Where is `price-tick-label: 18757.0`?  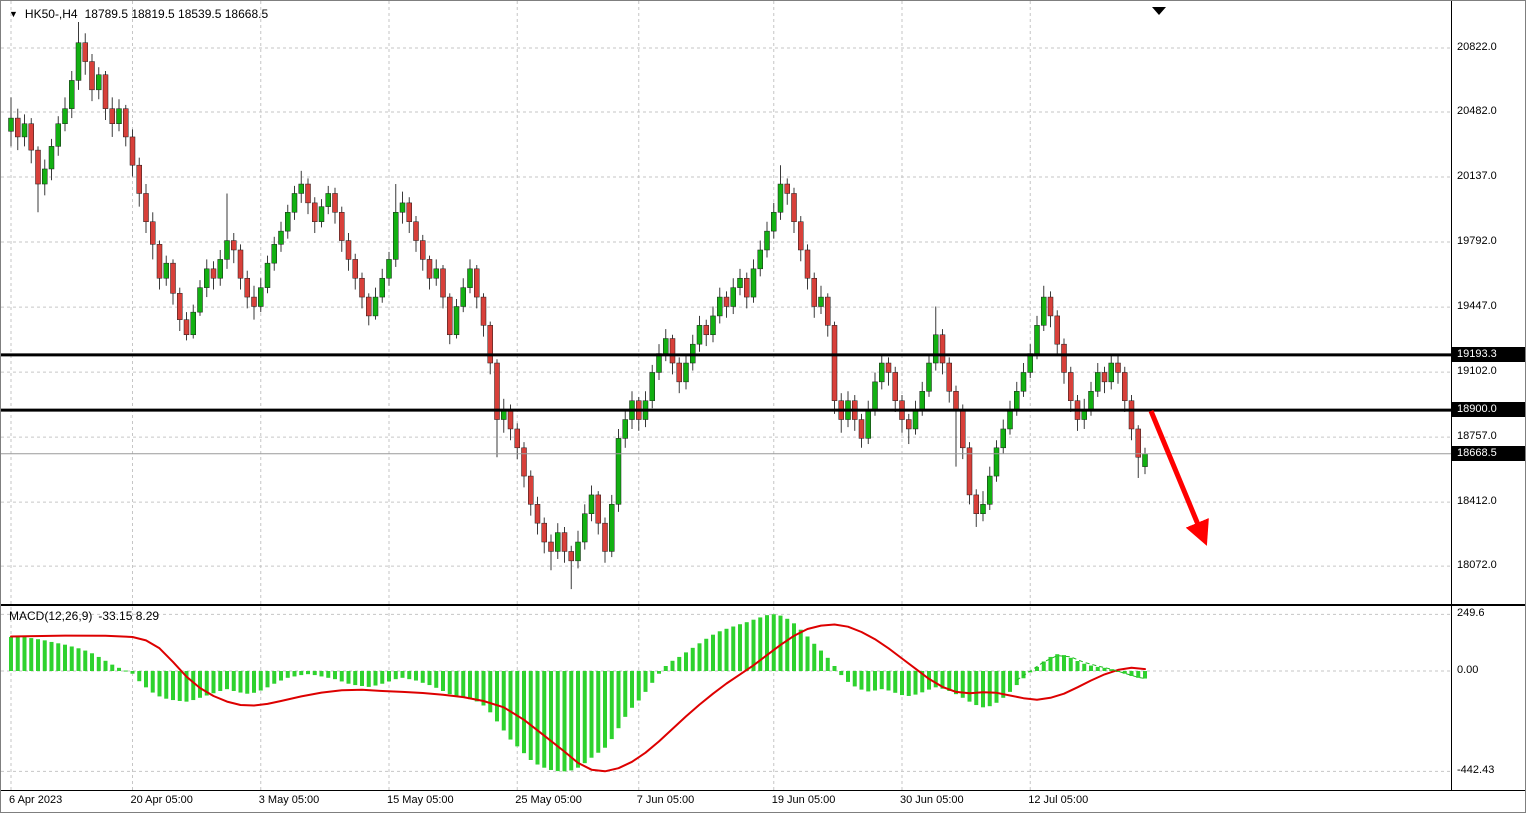
price-tick-label: 18757.0 is located at coordinates (1477, 436).